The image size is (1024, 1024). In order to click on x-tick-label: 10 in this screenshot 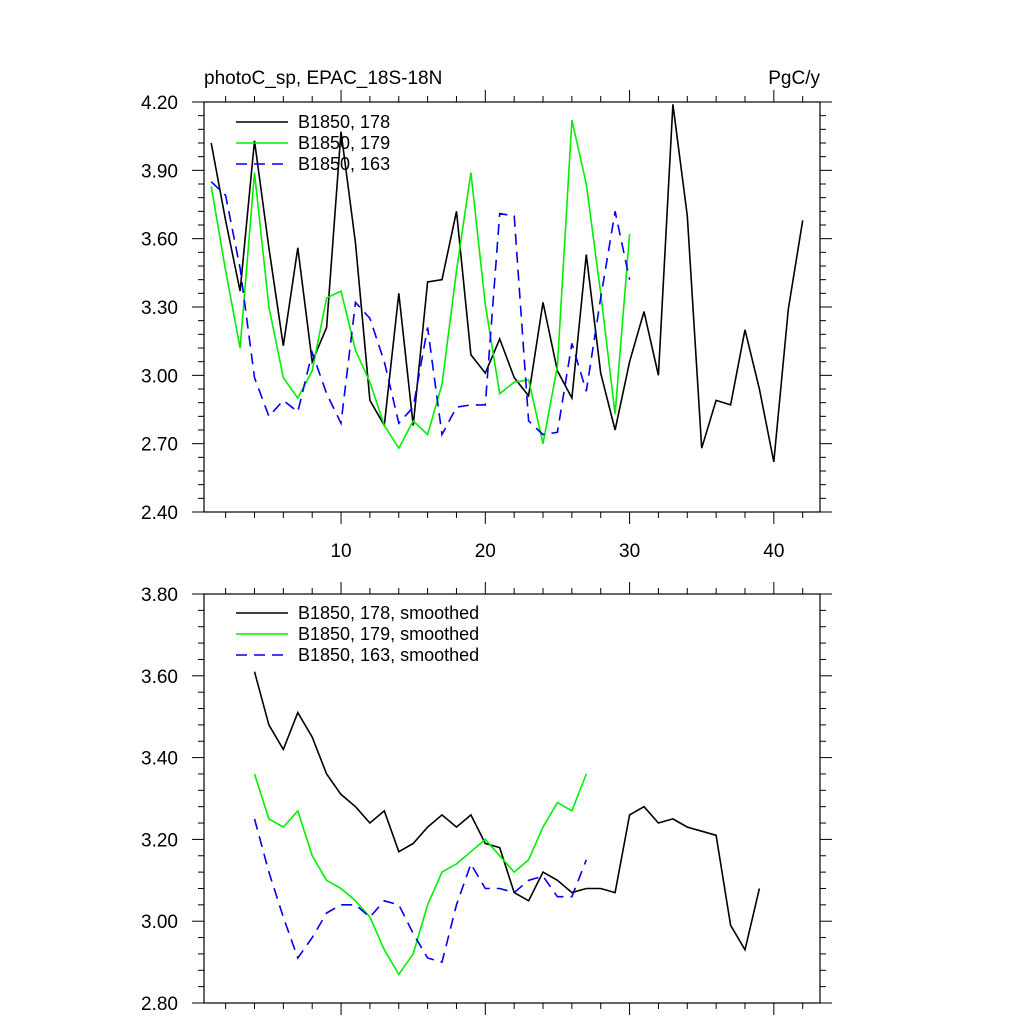, I will do `click(340, 551)`.